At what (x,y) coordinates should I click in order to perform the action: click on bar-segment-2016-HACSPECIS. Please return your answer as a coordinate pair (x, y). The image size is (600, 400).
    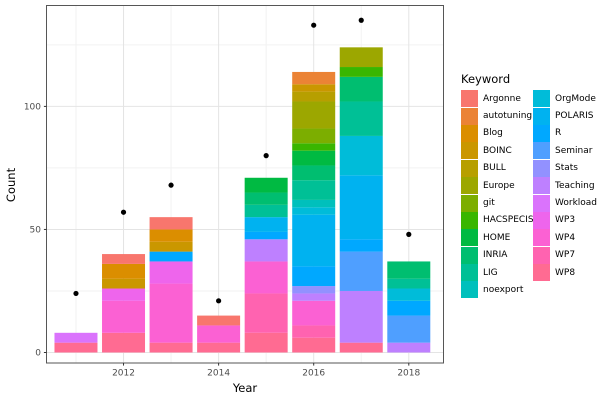
    Looking at the image, I should click on (314, 147).